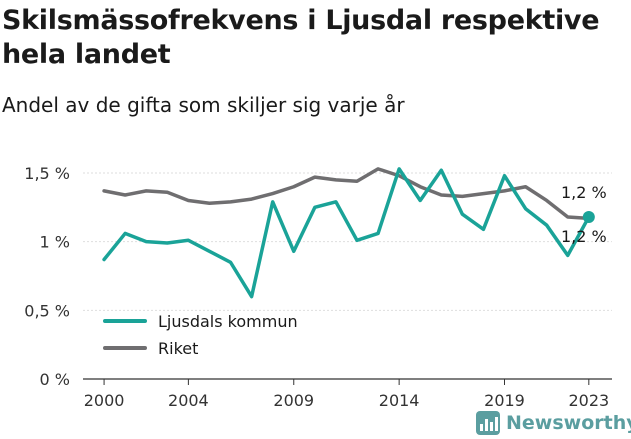 This screenshot has height=439, width=631. I want to click on legend: Ljusdals kommun Riket, so click(200, 335).